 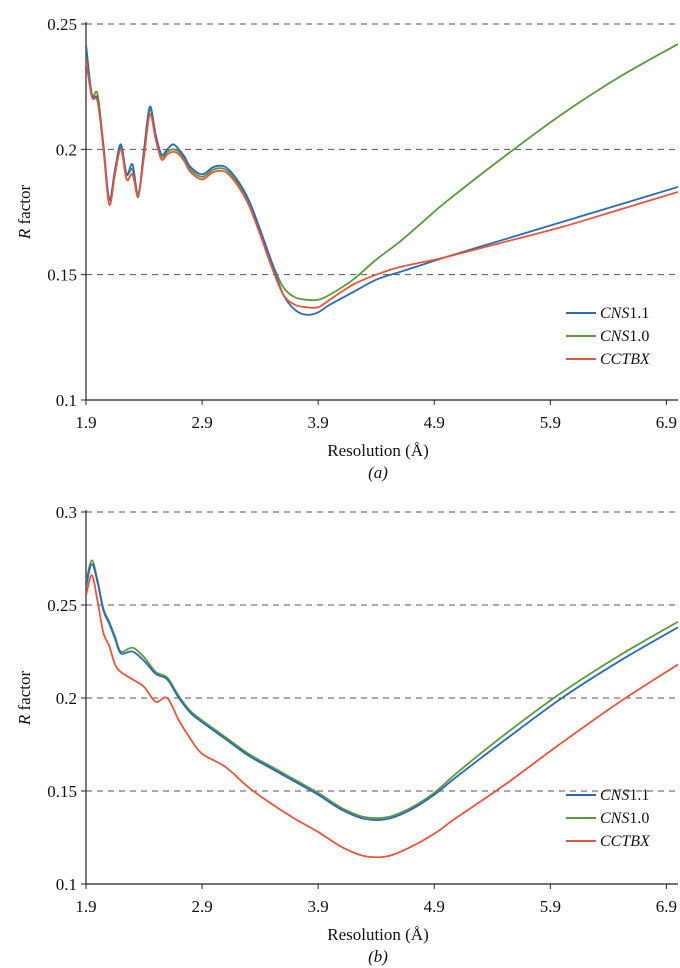 What do you see at coordinates (624, 818) in the screenshot?
I see `chart-b-legend-label-cns1-0: CNS1.0` at bounding box center [624, 818].